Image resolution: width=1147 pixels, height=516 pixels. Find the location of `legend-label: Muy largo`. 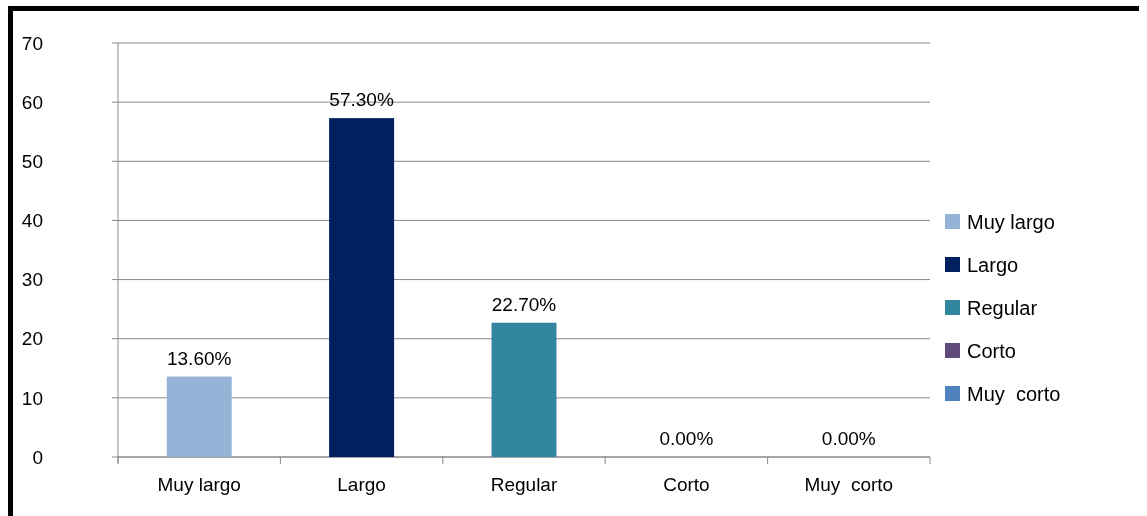

legend-label: Muy largo is located at coordinates (1011, 222).